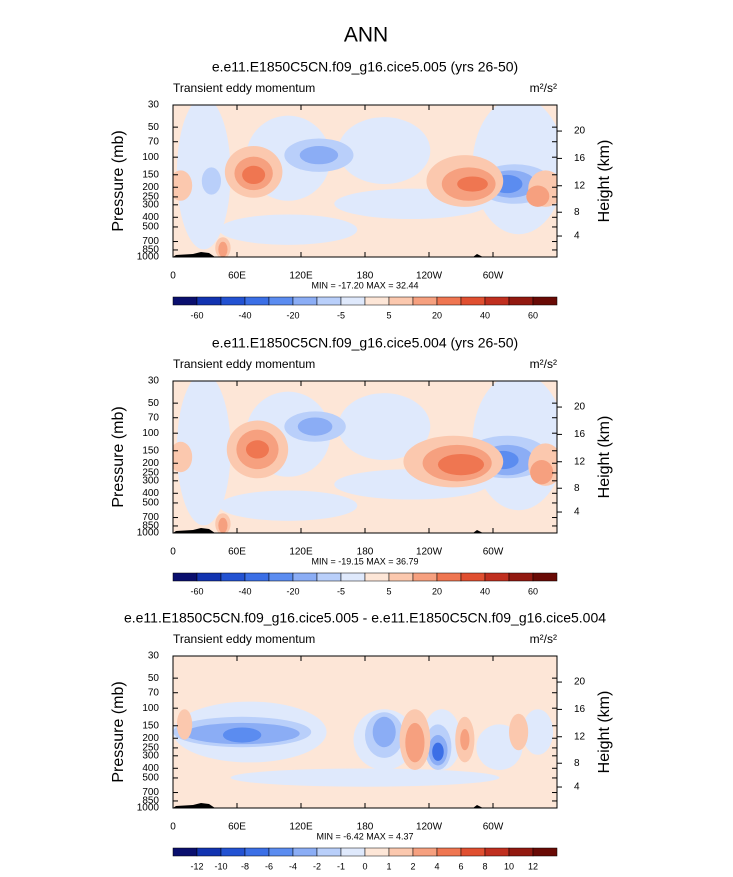  I want to click on colorbar-label: -12, so click(196, 866).